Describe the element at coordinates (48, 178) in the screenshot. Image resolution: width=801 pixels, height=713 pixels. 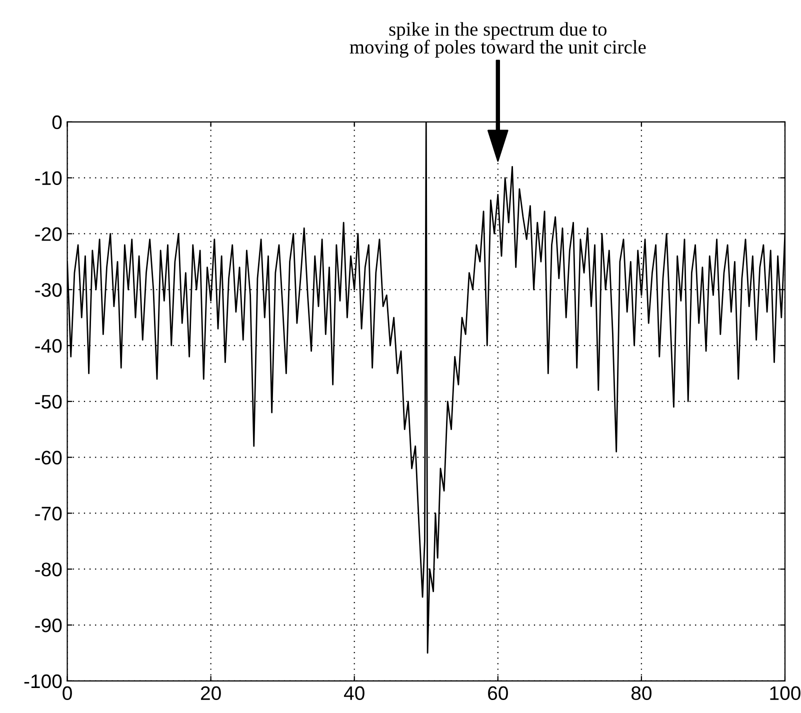
I see `y-tick-label: -10` at that location.